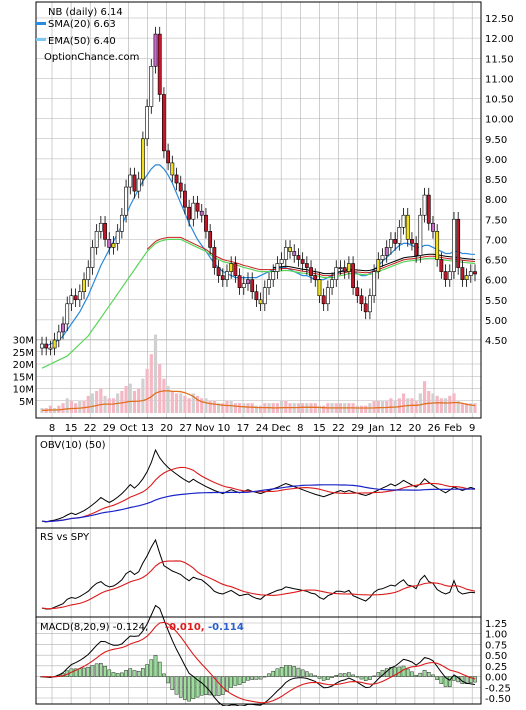  I want to click on x-tick-label: Jan, so click(376, 428).